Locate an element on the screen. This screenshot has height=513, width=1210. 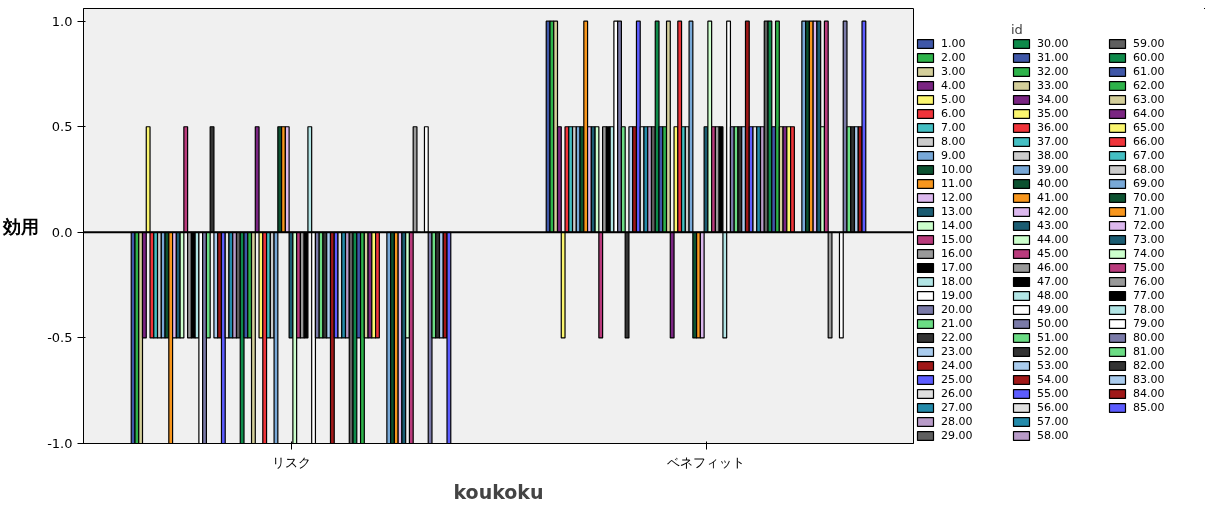
y-tick-label: 0.0 is located at coordinates (62, 232).